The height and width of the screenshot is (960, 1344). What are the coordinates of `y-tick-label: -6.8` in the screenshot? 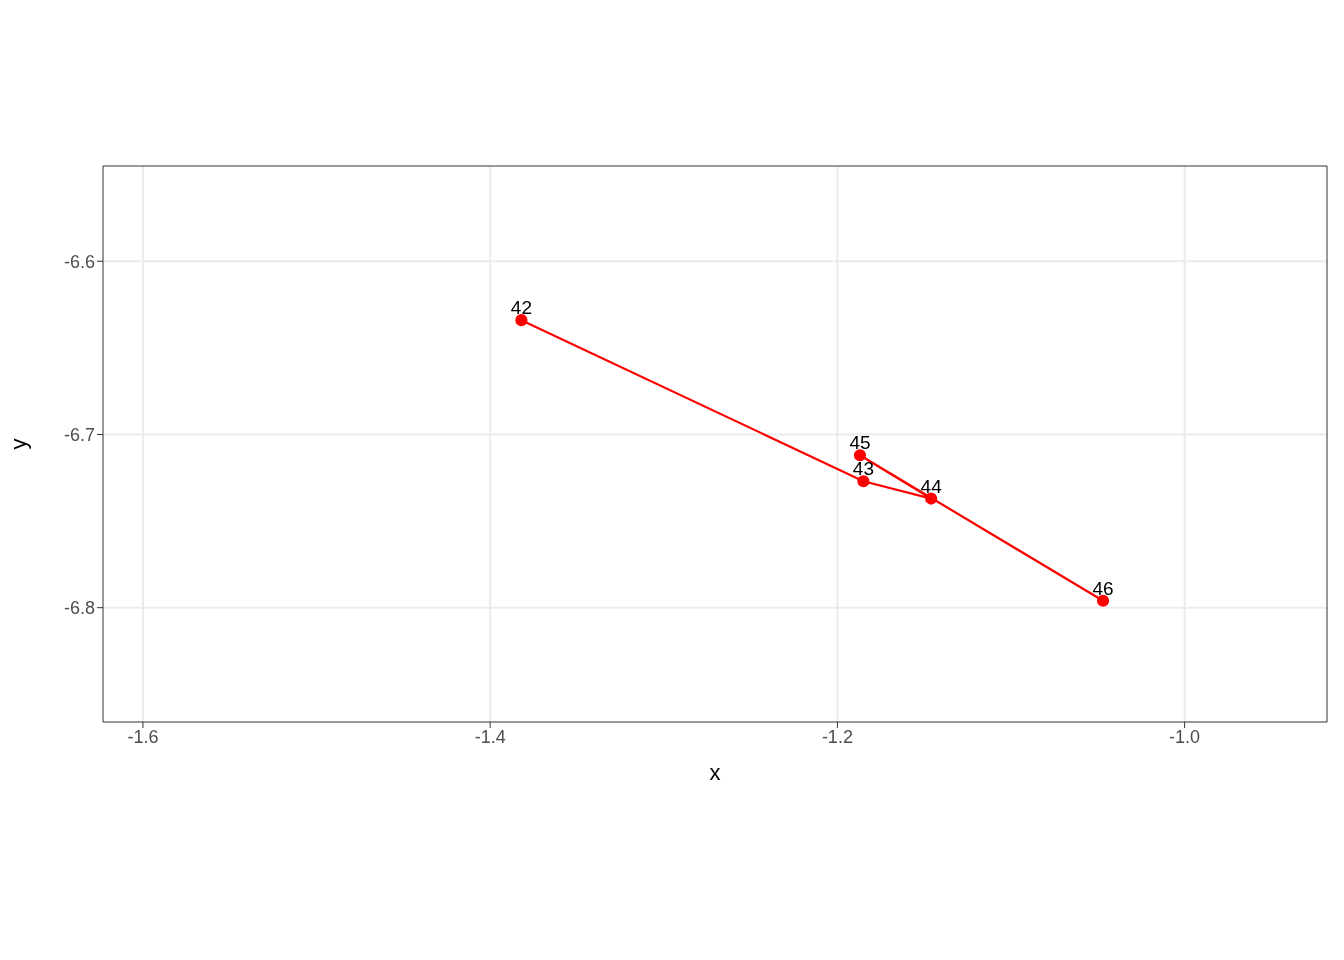 It's located at (79, 608).